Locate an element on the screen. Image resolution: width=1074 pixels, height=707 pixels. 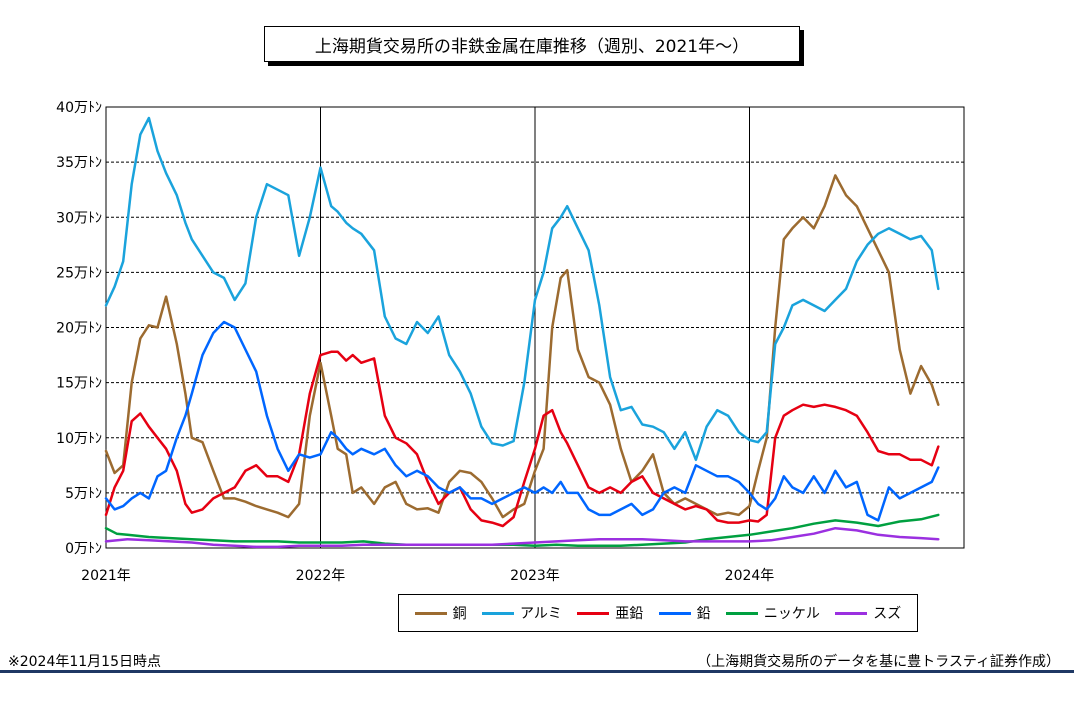
legend-label: ニッケル is located at coordinates (791, 614).